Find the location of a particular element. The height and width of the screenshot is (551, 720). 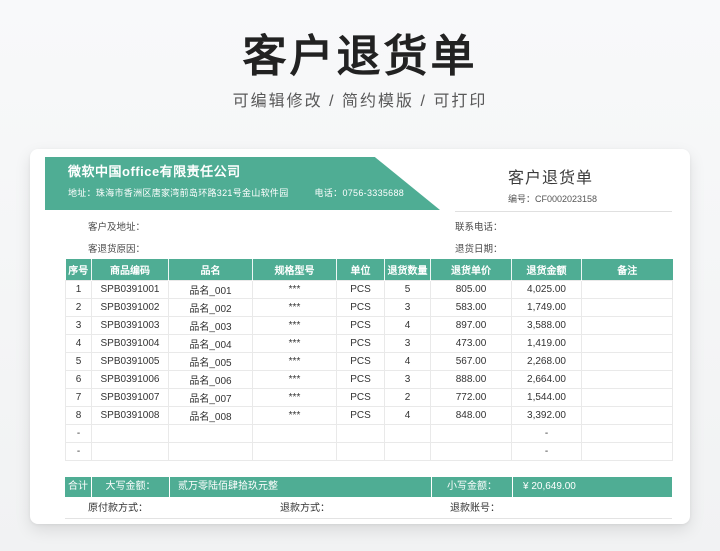

table-cell: 2,664.00 is located at coordinates (546, 379).